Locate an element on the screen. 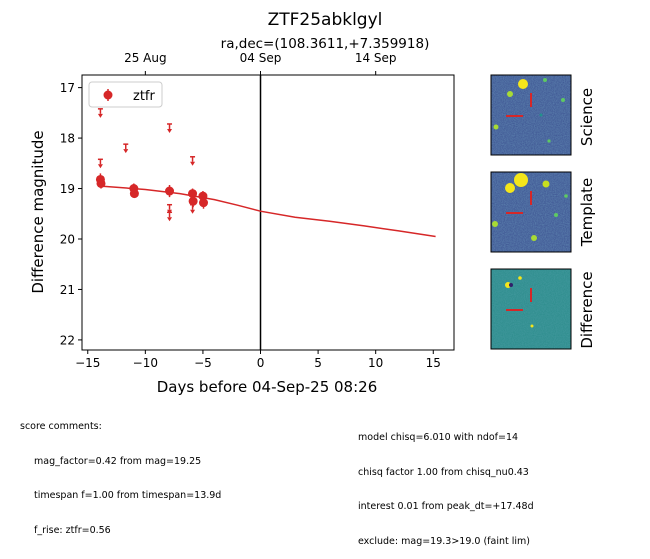 The image size is (650, 559). legend-entry-ztfr: ztfr is located at coordinates (144, 96).